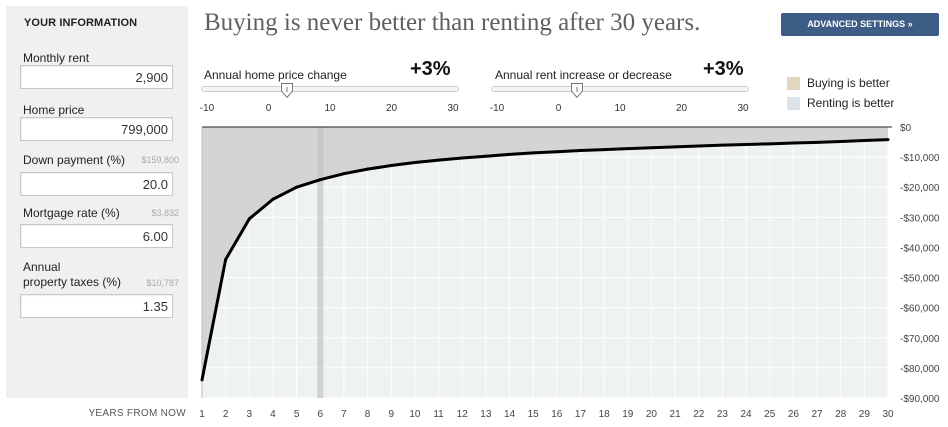  I want to click on x-tick-label: 13, so click(486, 414).